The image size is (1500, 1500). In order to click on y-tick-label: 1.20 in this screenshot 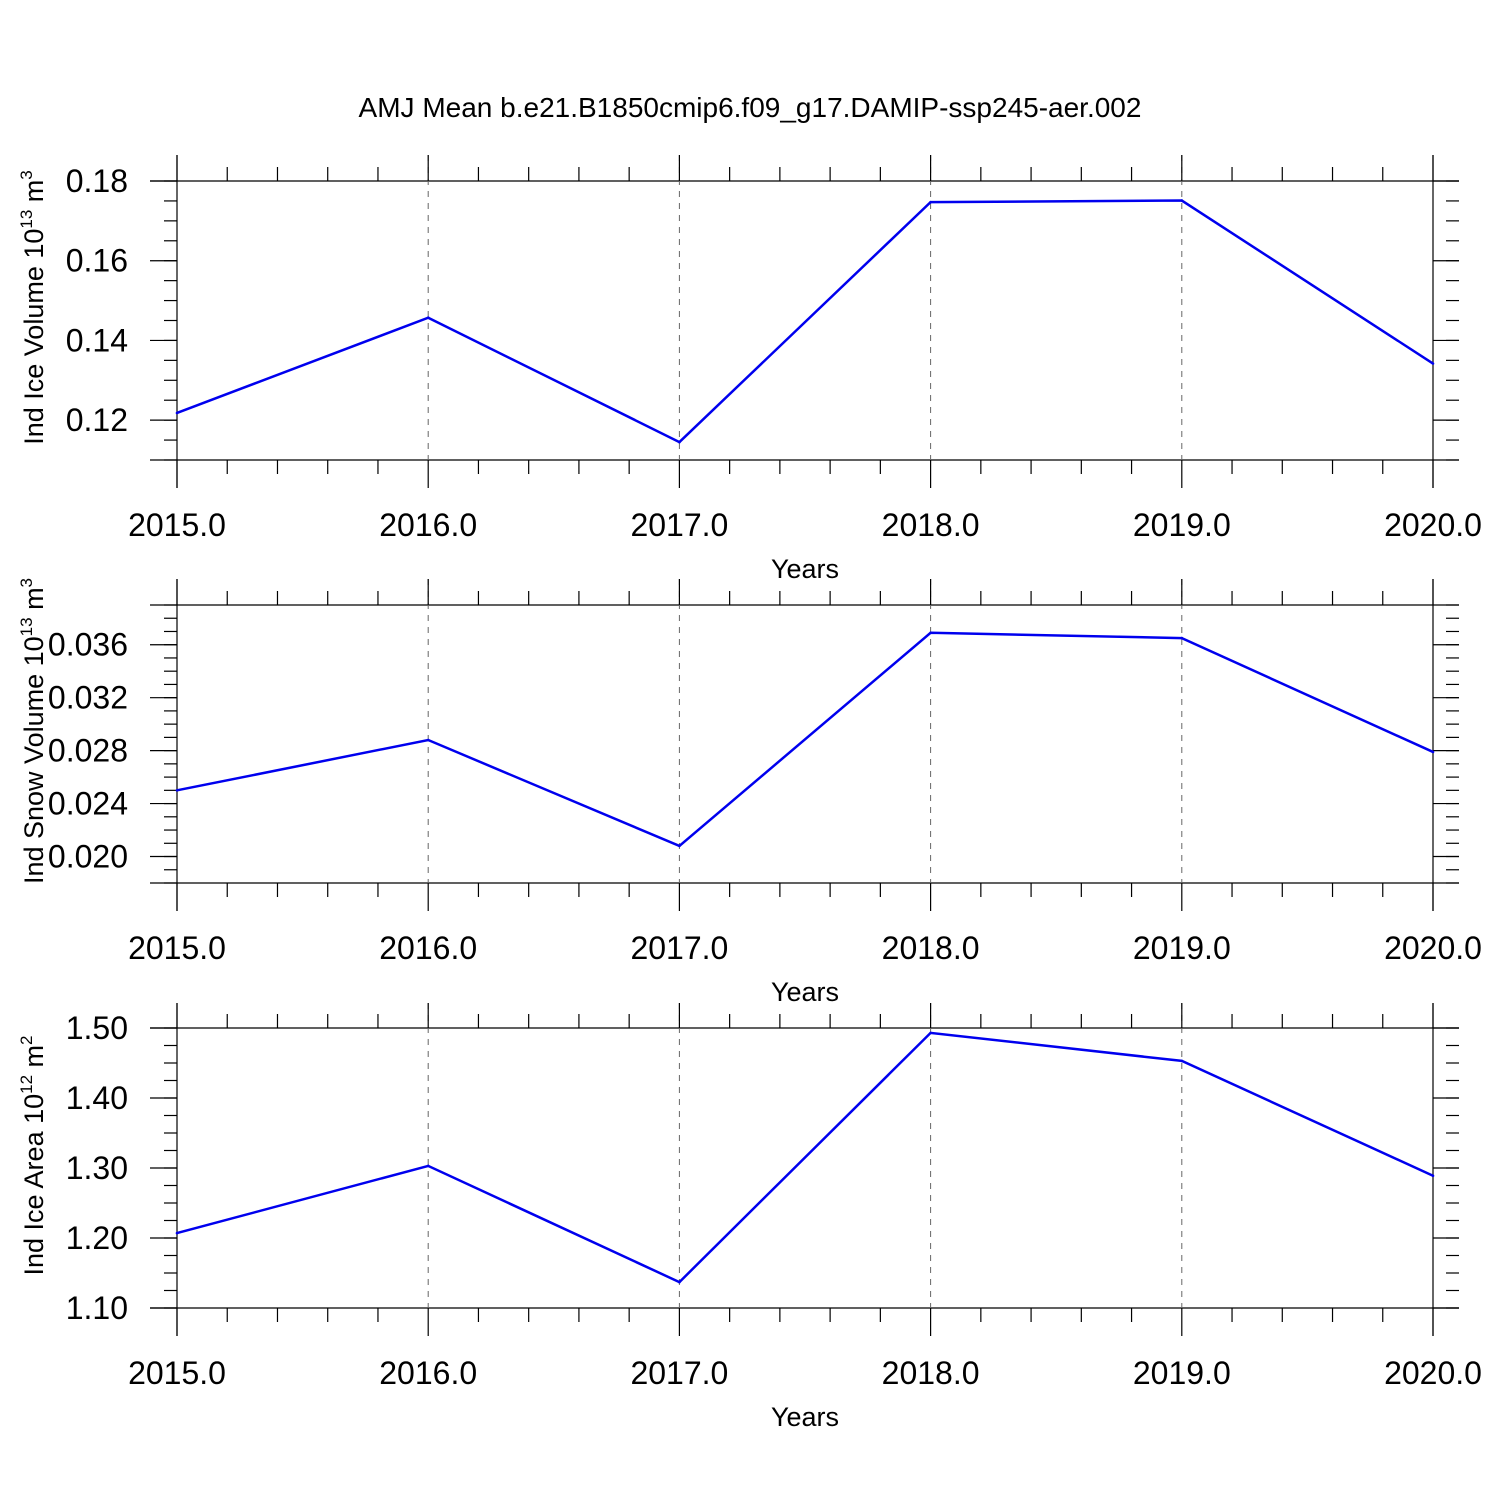, I will do `click(97, 1238)`.